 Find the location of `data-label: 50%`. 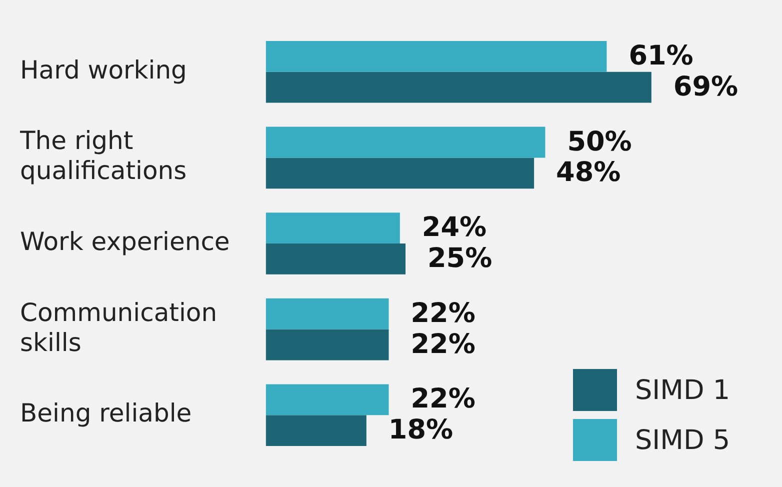

data-label: 50% is located at coordinates (599, 142).